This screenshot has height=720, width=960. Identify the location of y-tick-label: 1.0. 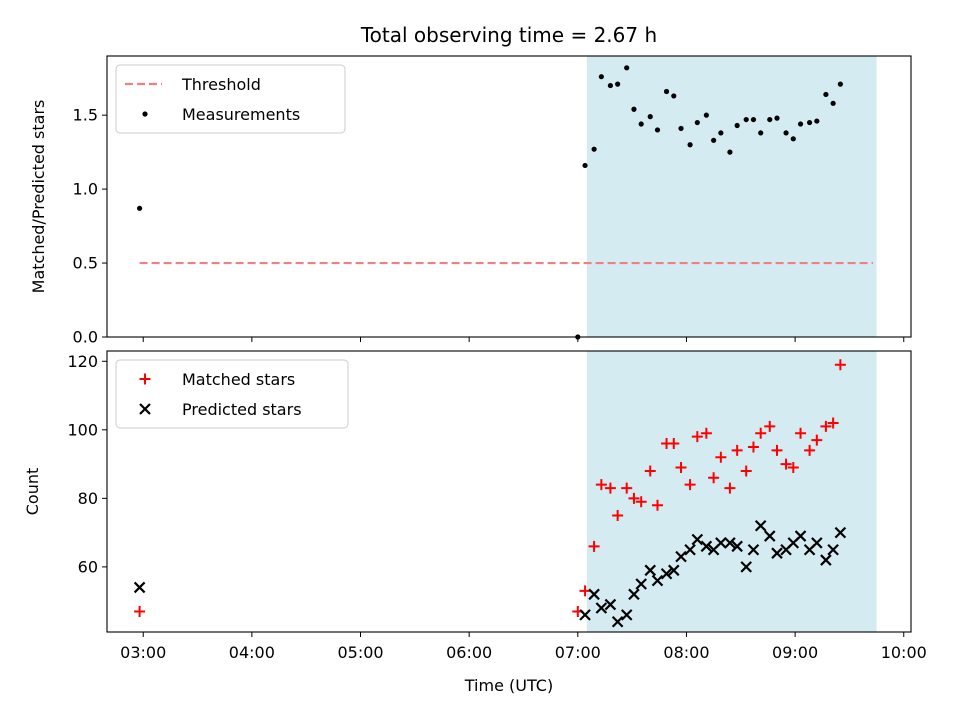
(85, 189).